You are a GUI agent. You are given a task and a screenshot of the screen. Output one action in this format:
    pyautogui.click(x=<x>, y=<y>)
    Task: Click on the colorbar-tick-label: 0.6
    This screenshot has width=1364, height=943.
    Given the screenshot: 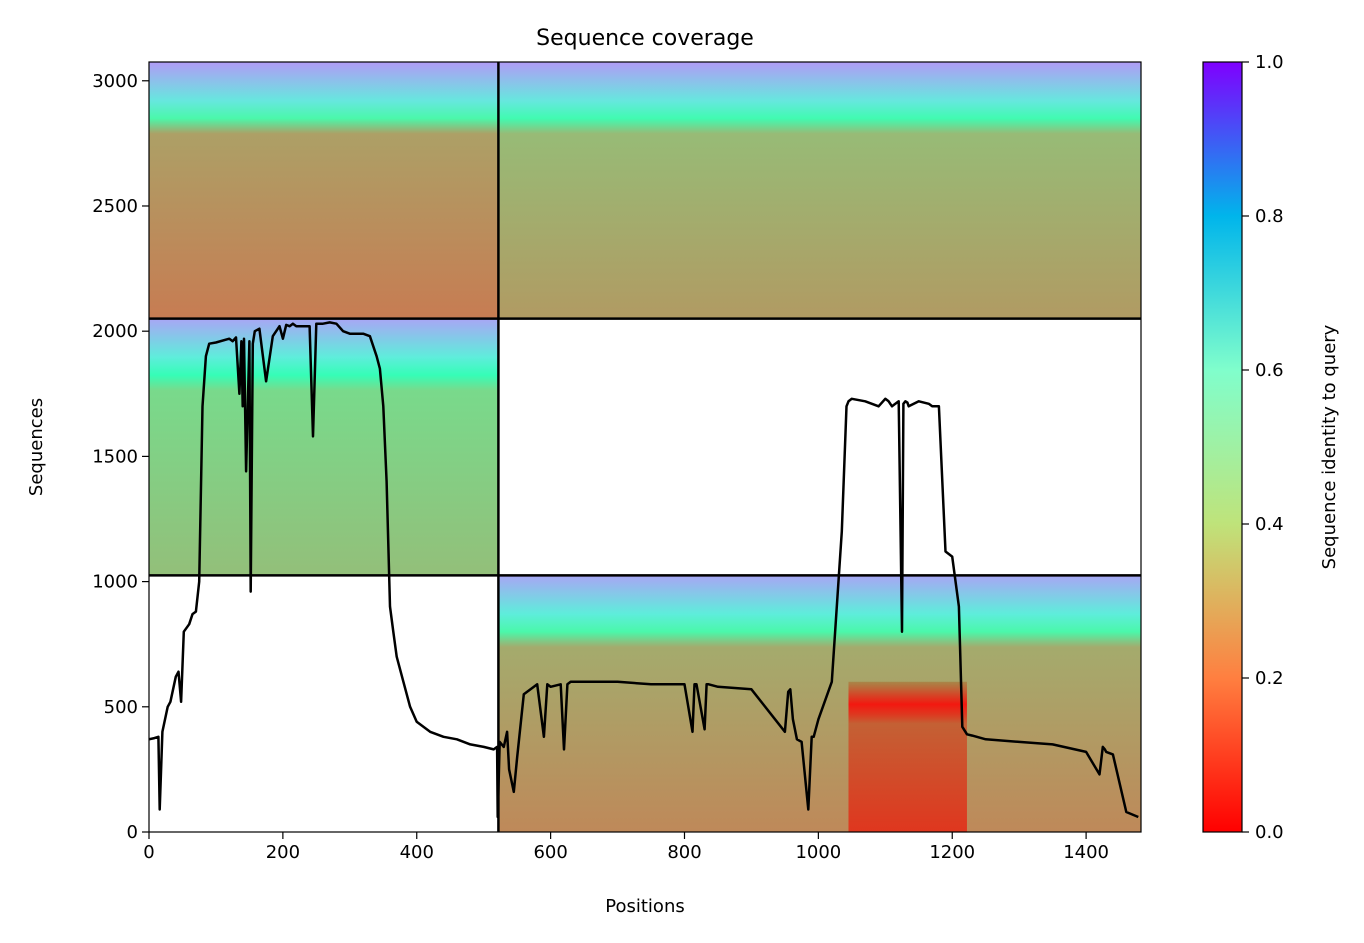 What is the action you would take?
    pyautogui.click(x=1269, y=370)
    